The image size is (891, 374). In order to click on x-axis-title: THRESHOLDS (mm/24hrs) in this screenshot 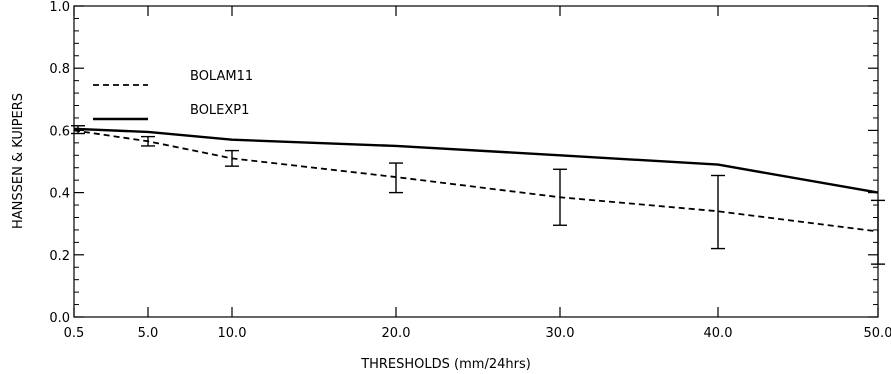, I will do `click(445, 364)`.